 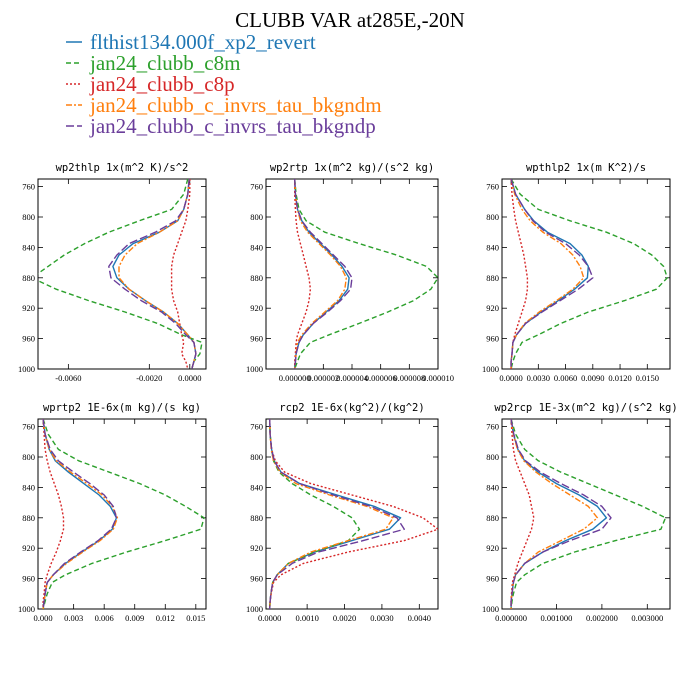 What do you see at coordinates (195, 618) in the screenshot?
I see `x-tick-label: 0.015` at bounding box center [195, 618].